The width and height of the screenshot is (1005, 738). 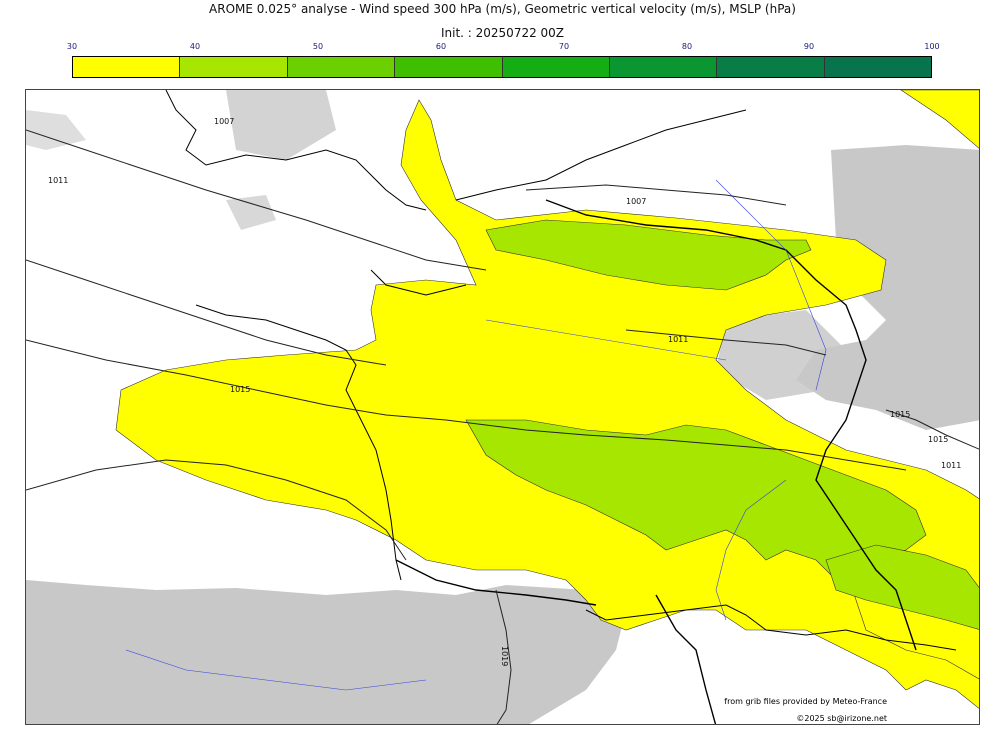 I want to click on colorbar-tick-40: 40, so click(x=195, y=46).